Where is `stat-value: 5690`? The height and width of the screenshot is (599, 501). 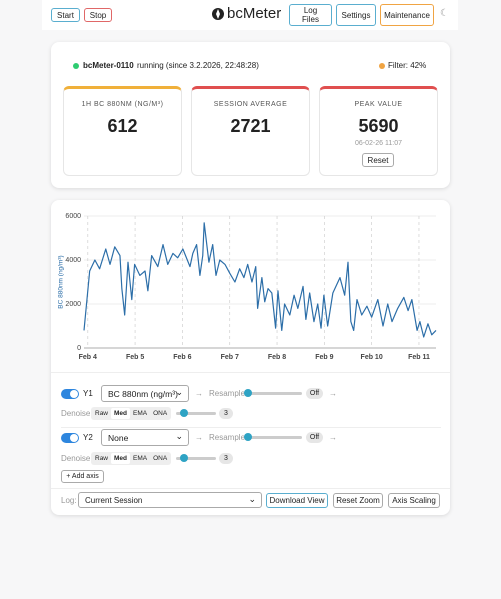
stat-value: 5690 is located at coordinates (378, 126).